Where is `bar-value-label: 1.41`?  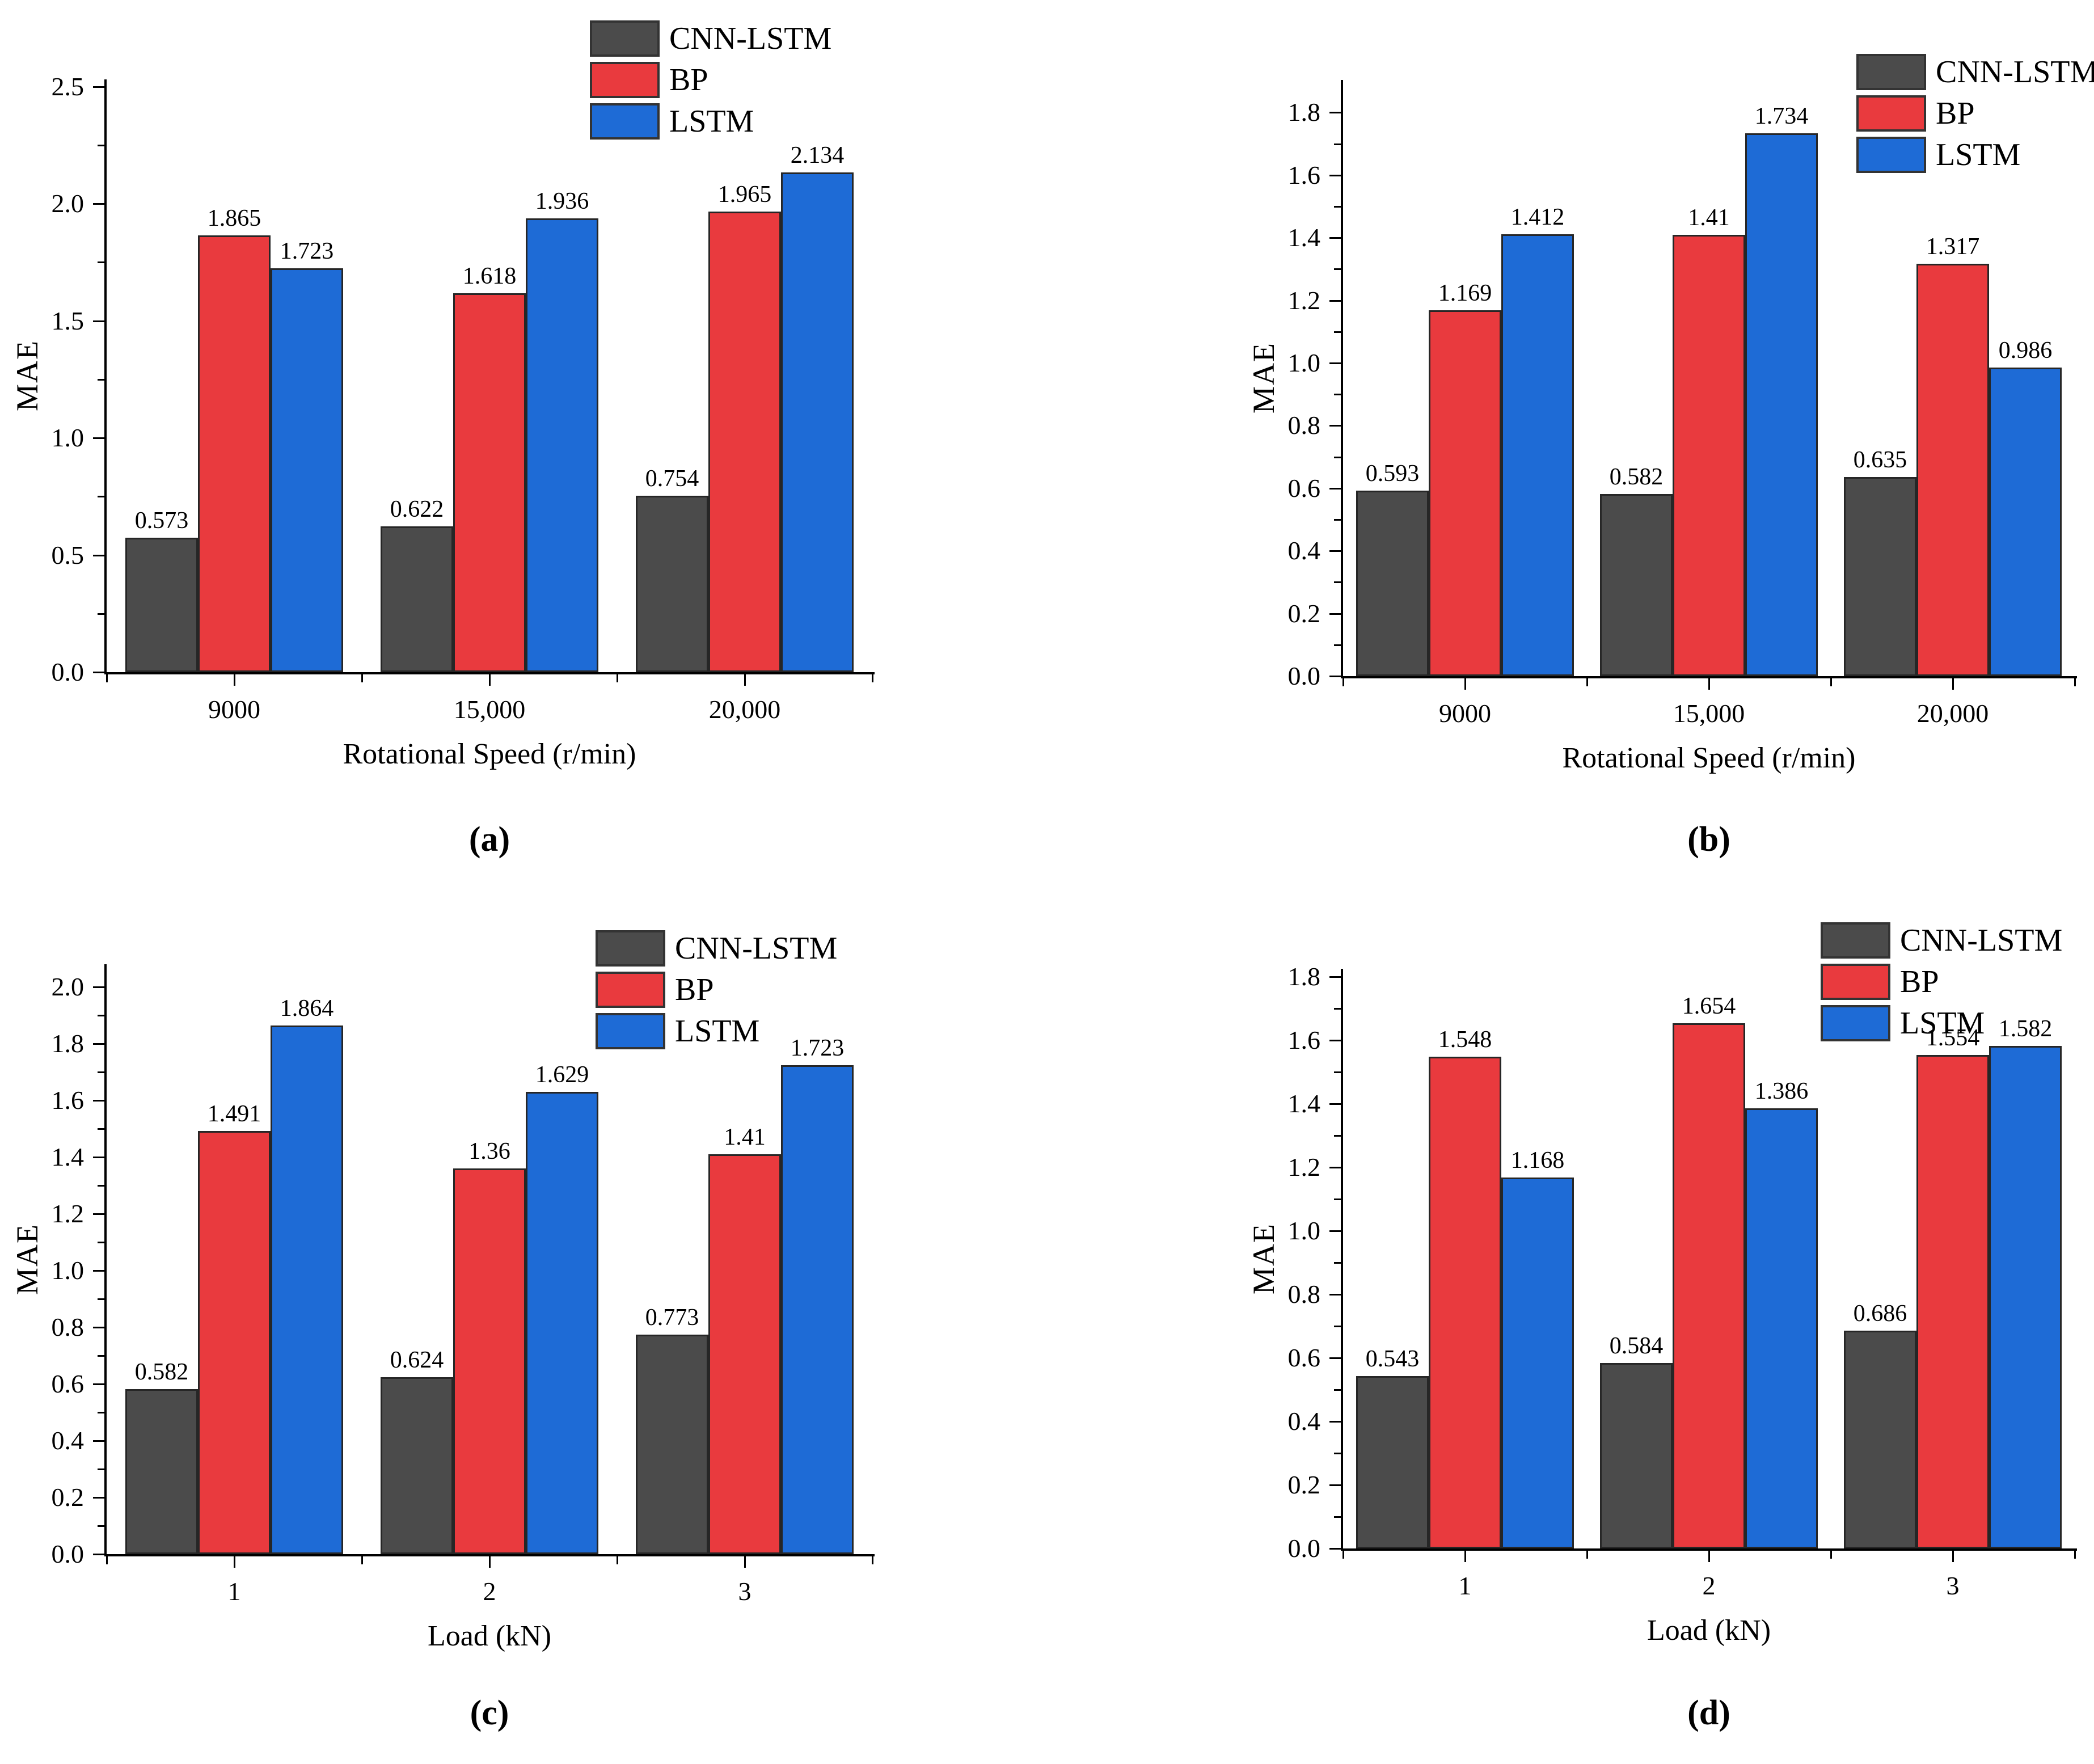 bar-value-label: 1.41 is located at coordinates (1709, 218).